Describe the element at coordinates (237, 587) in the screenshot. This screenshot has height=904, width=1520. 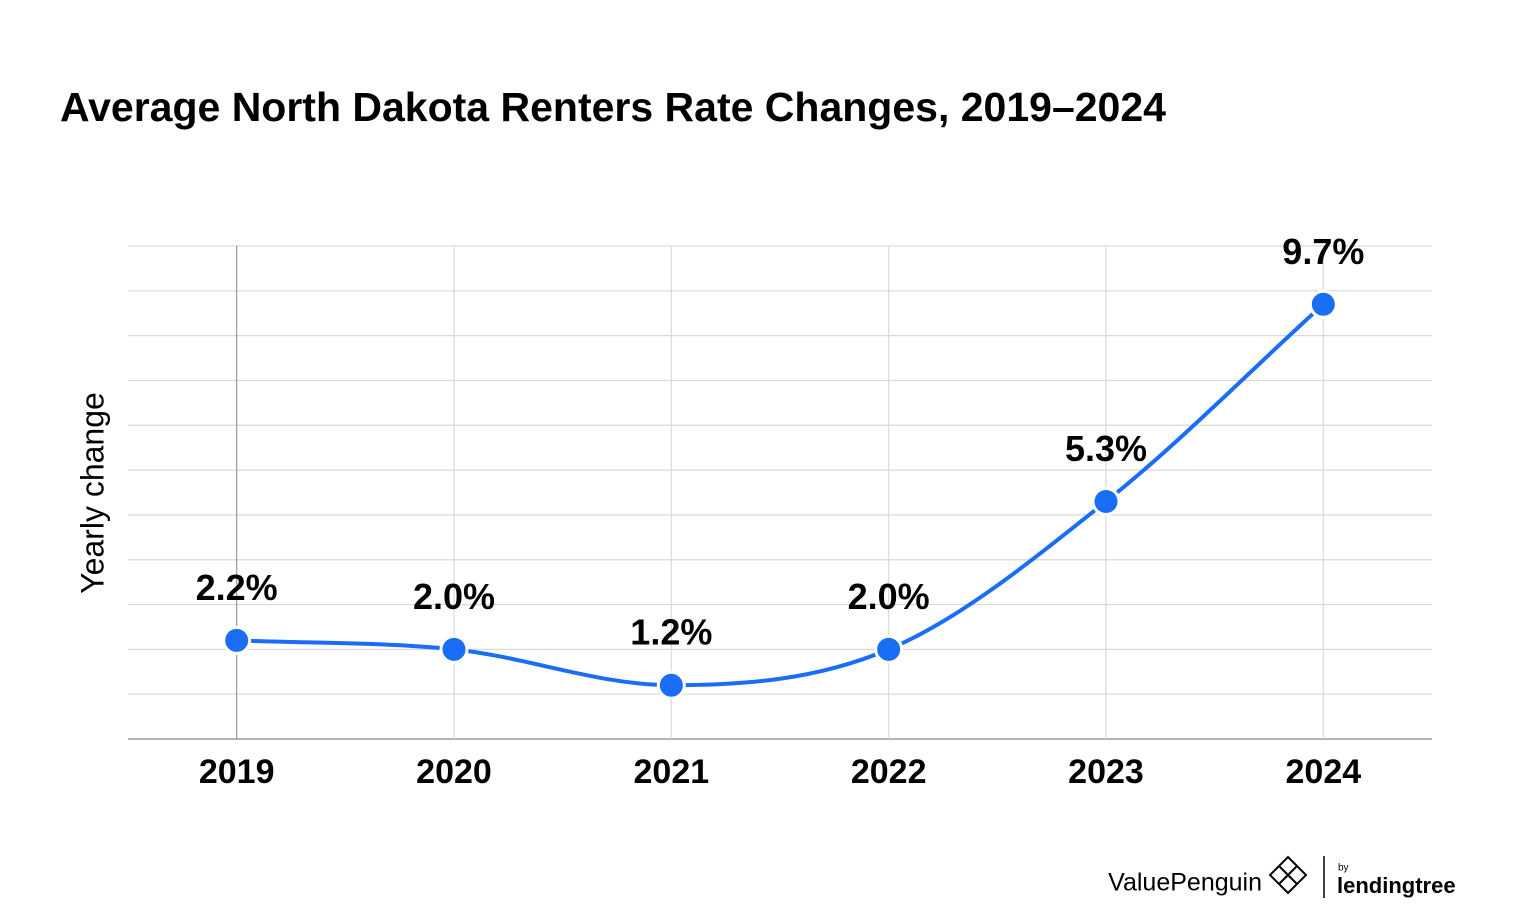
I see `data-label: 2.2%` at that location.